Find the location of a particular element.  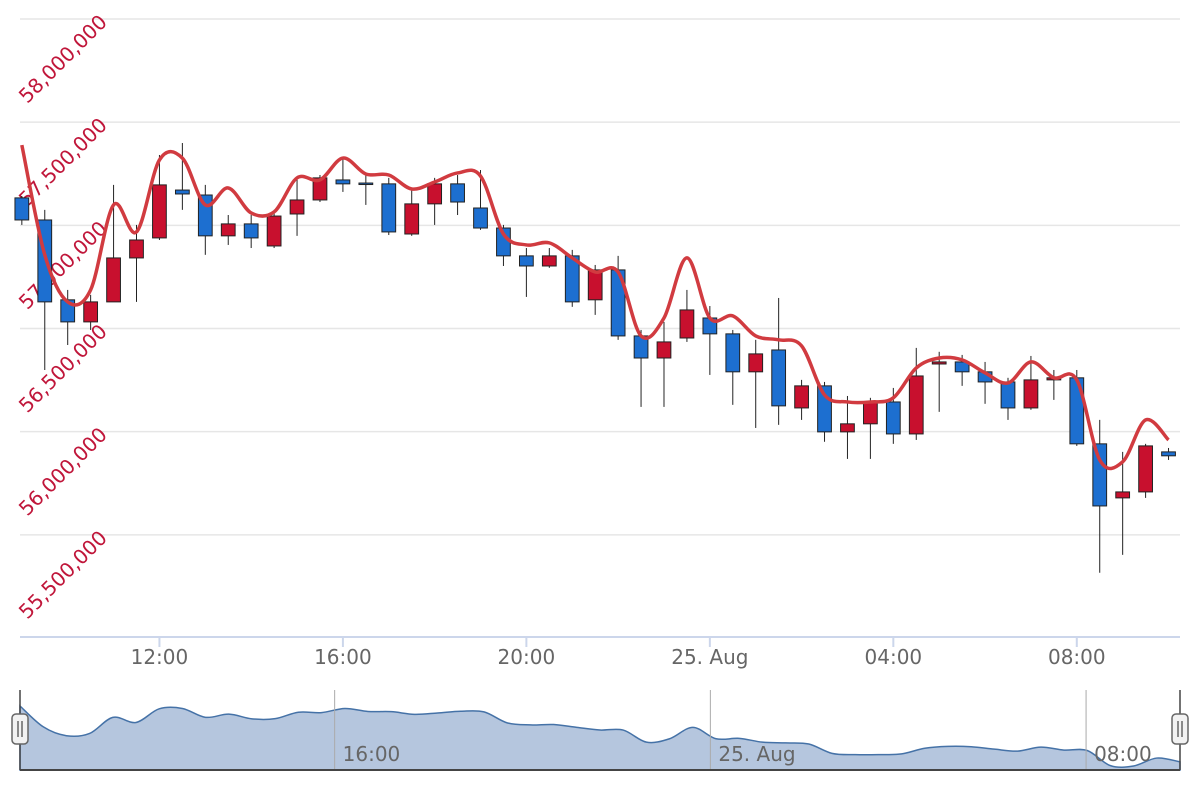

navigator-tick-label: 08:00 is located at coordinates (1123, 754).